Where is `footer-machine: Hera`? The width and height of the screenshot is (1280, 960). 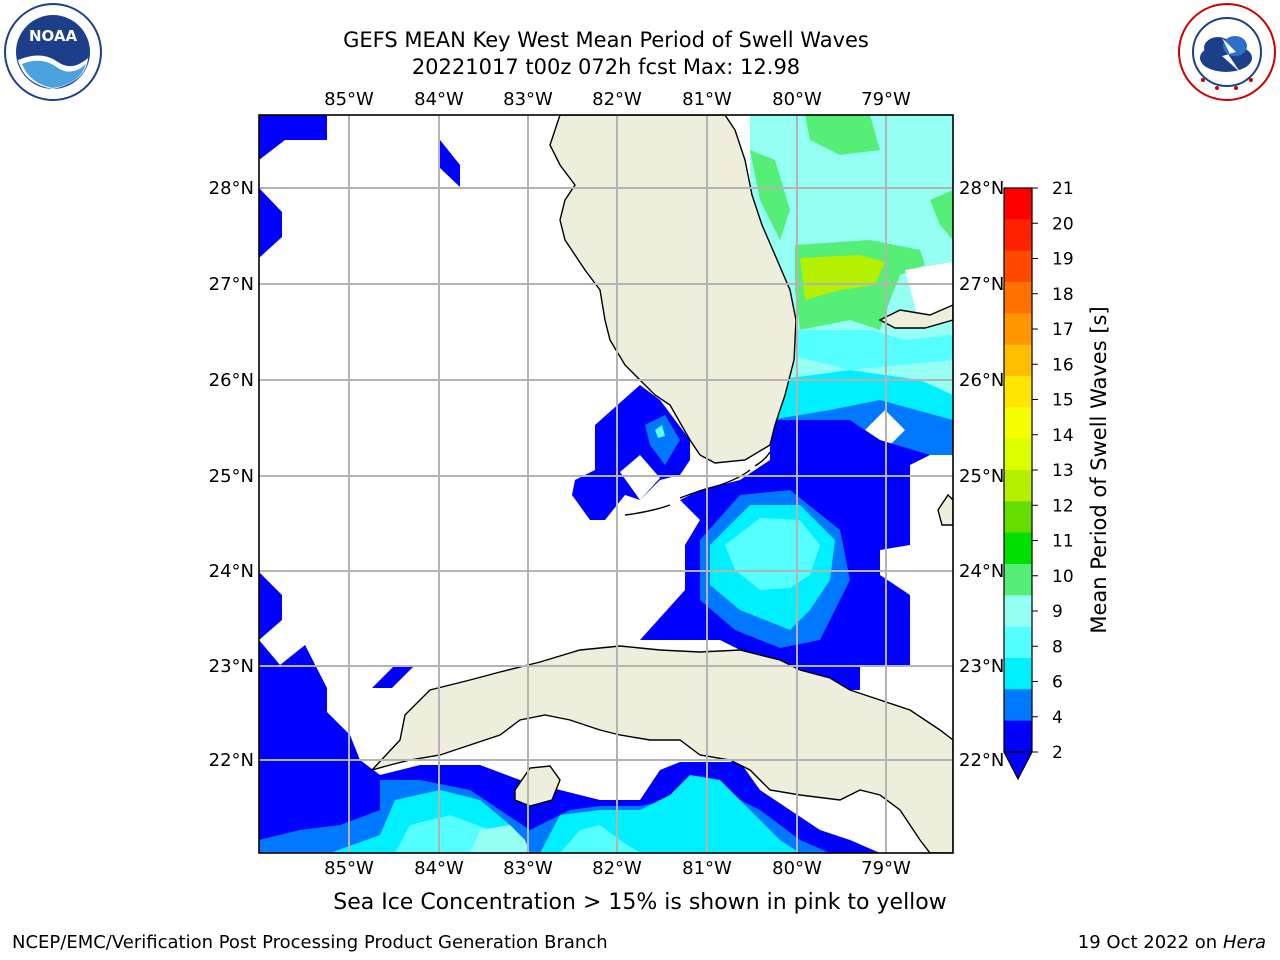 footer-machine: Hera is located at coordinates (1244, 942).